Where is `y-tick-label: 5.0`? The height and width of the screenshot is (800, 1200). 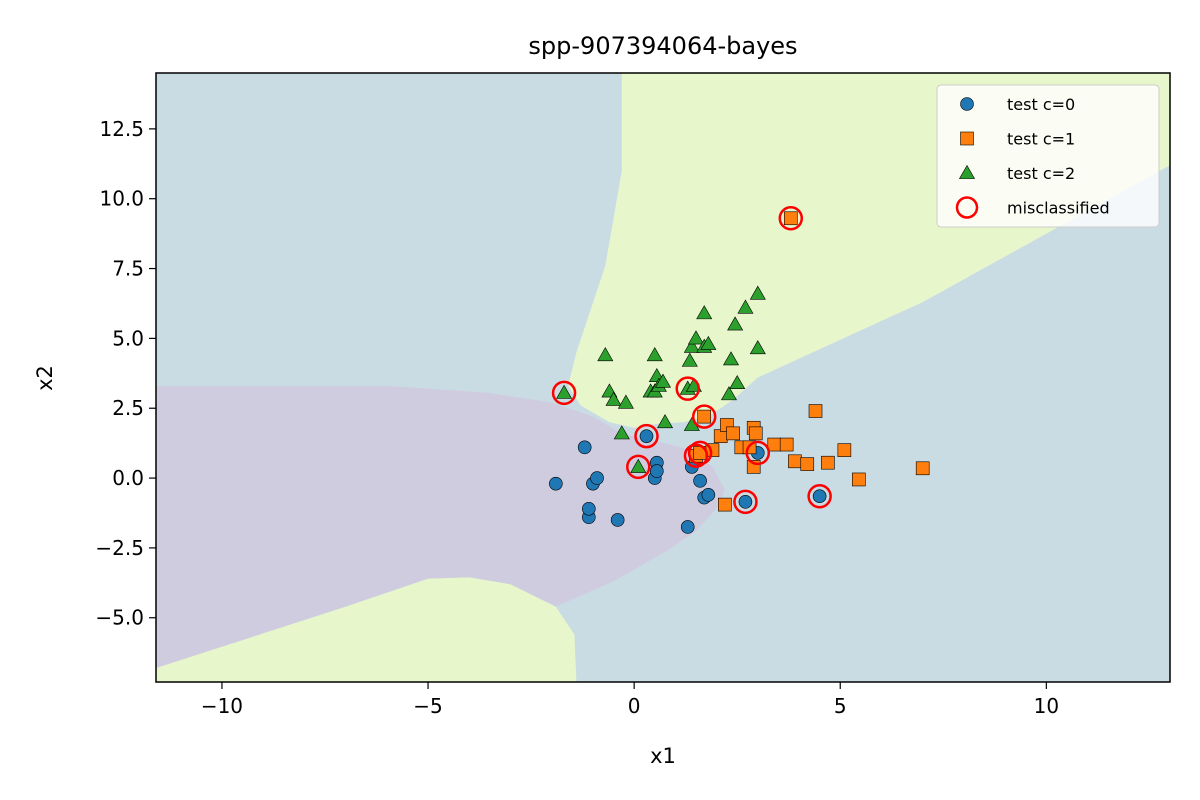 y-tick-label: 5.0 is located at coordinates (128, 338).